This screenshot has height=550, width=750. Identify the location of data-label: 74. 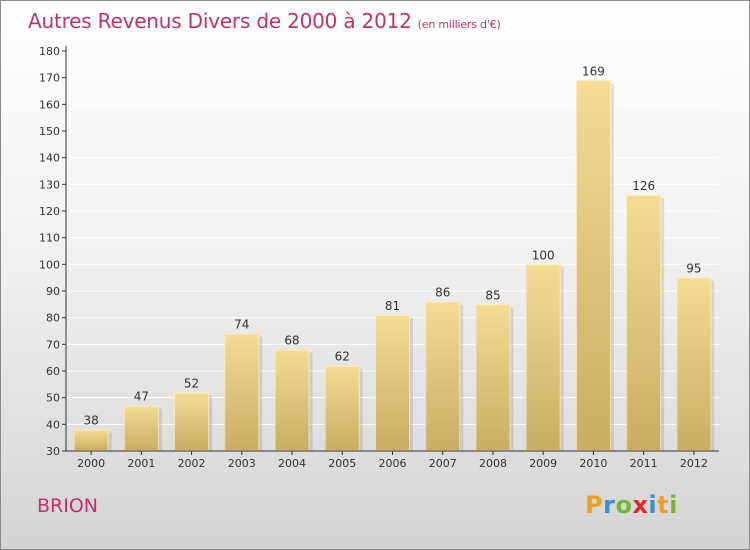
(241, 325).